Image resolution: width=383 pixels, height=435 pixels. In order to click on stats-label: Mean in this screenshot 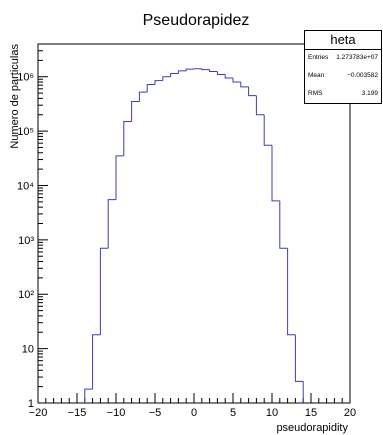, I will do `click(316, 75)`.